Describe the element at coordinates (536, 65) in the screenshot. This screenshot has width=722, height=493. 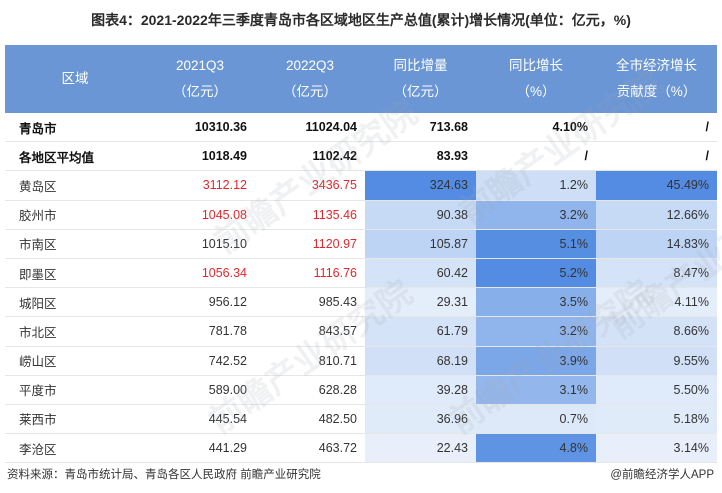
I see `column-header-label: 同比增长` at that location.